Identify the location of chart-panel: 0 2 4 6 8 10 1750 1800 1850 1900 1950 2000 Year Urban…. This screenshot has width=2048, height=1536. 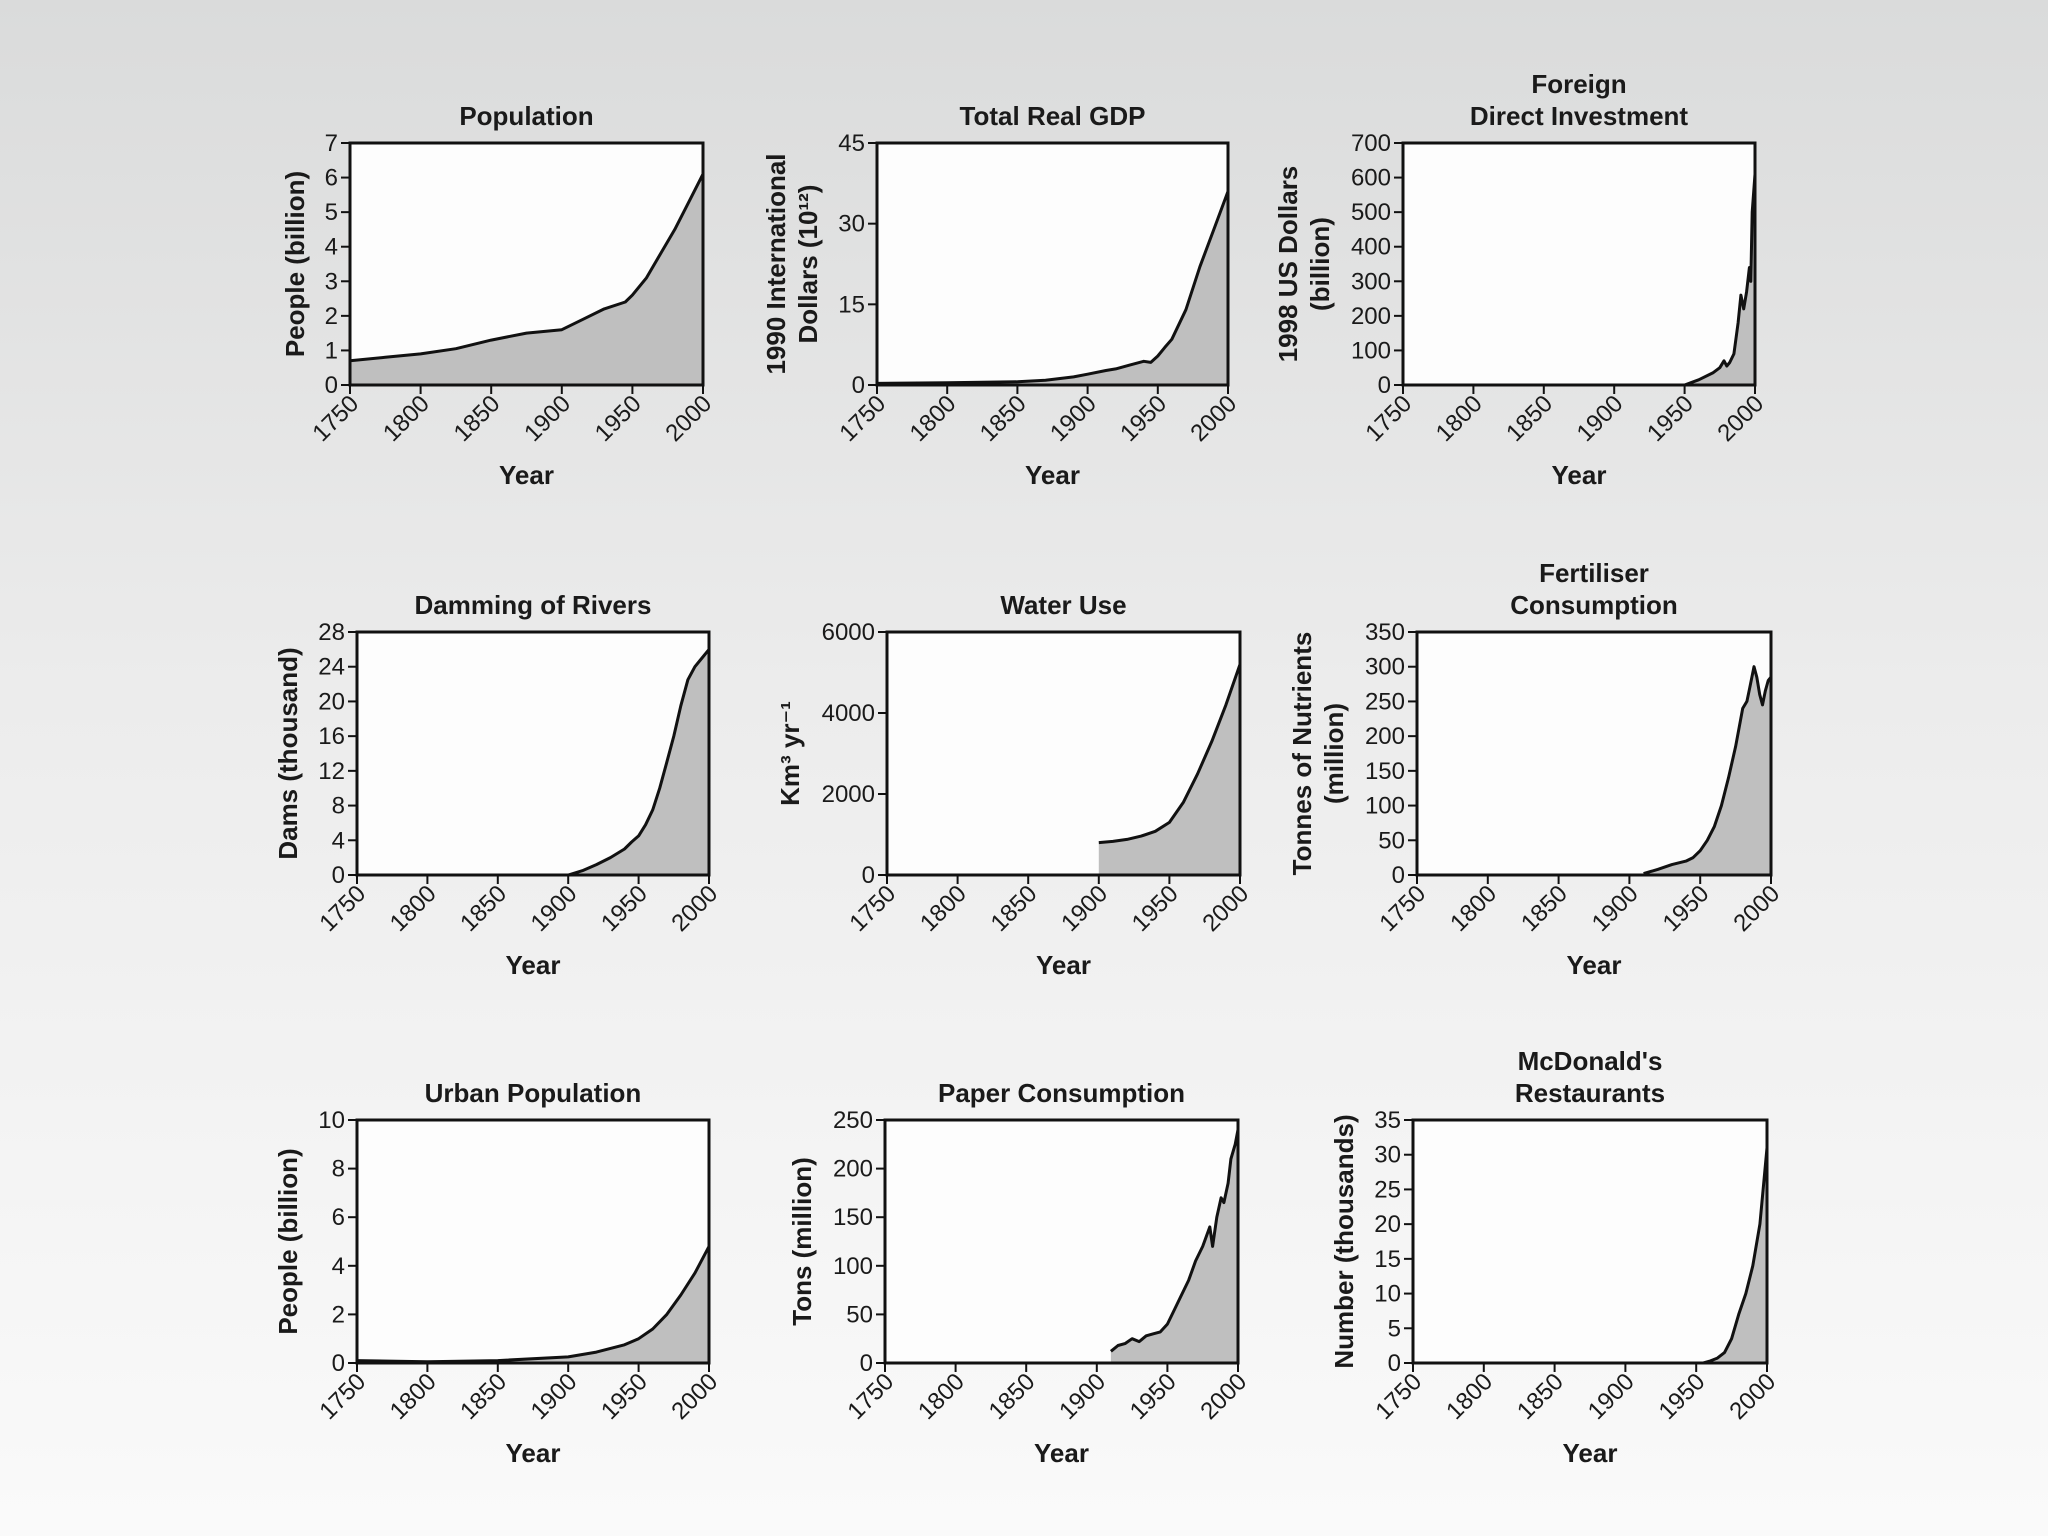
(498, 1273).